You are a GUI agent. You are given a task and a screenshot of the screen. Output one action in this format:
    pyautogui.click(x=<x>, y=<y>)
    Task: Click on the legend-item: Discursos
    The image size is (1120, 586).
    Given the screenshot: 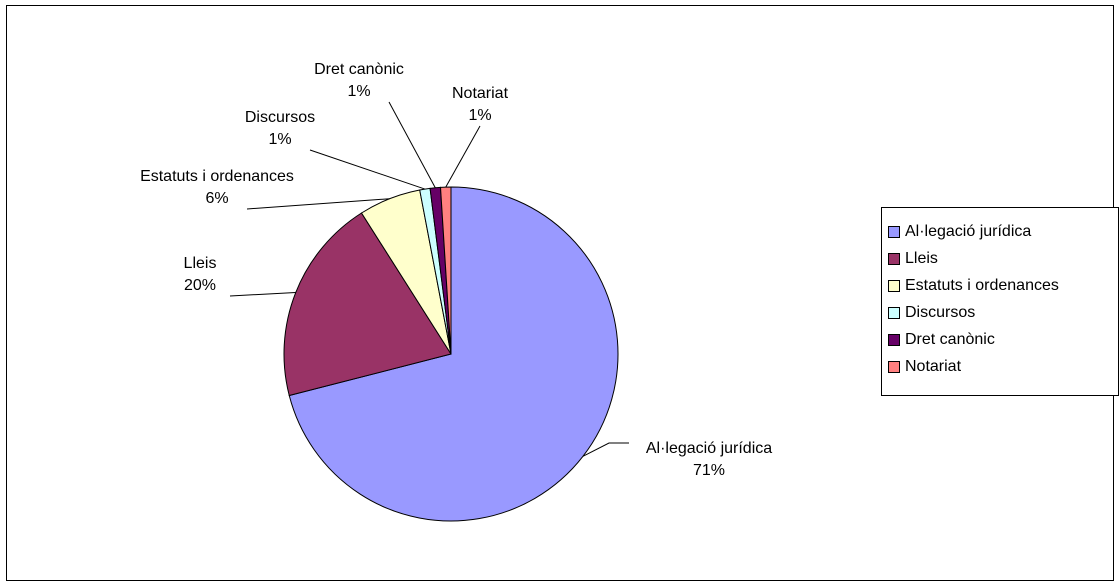 What is the action you would take?
    pyautogui.click(x=1003, y=312)
    